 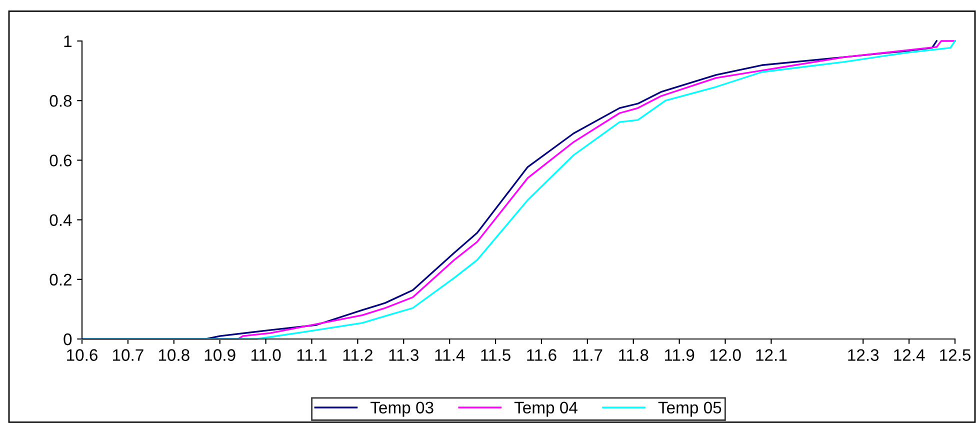 What do you see at coordinates (541, 355) in the screenshot?
I see `x-tick-label: 11.6` at bounding box center [541, 355].